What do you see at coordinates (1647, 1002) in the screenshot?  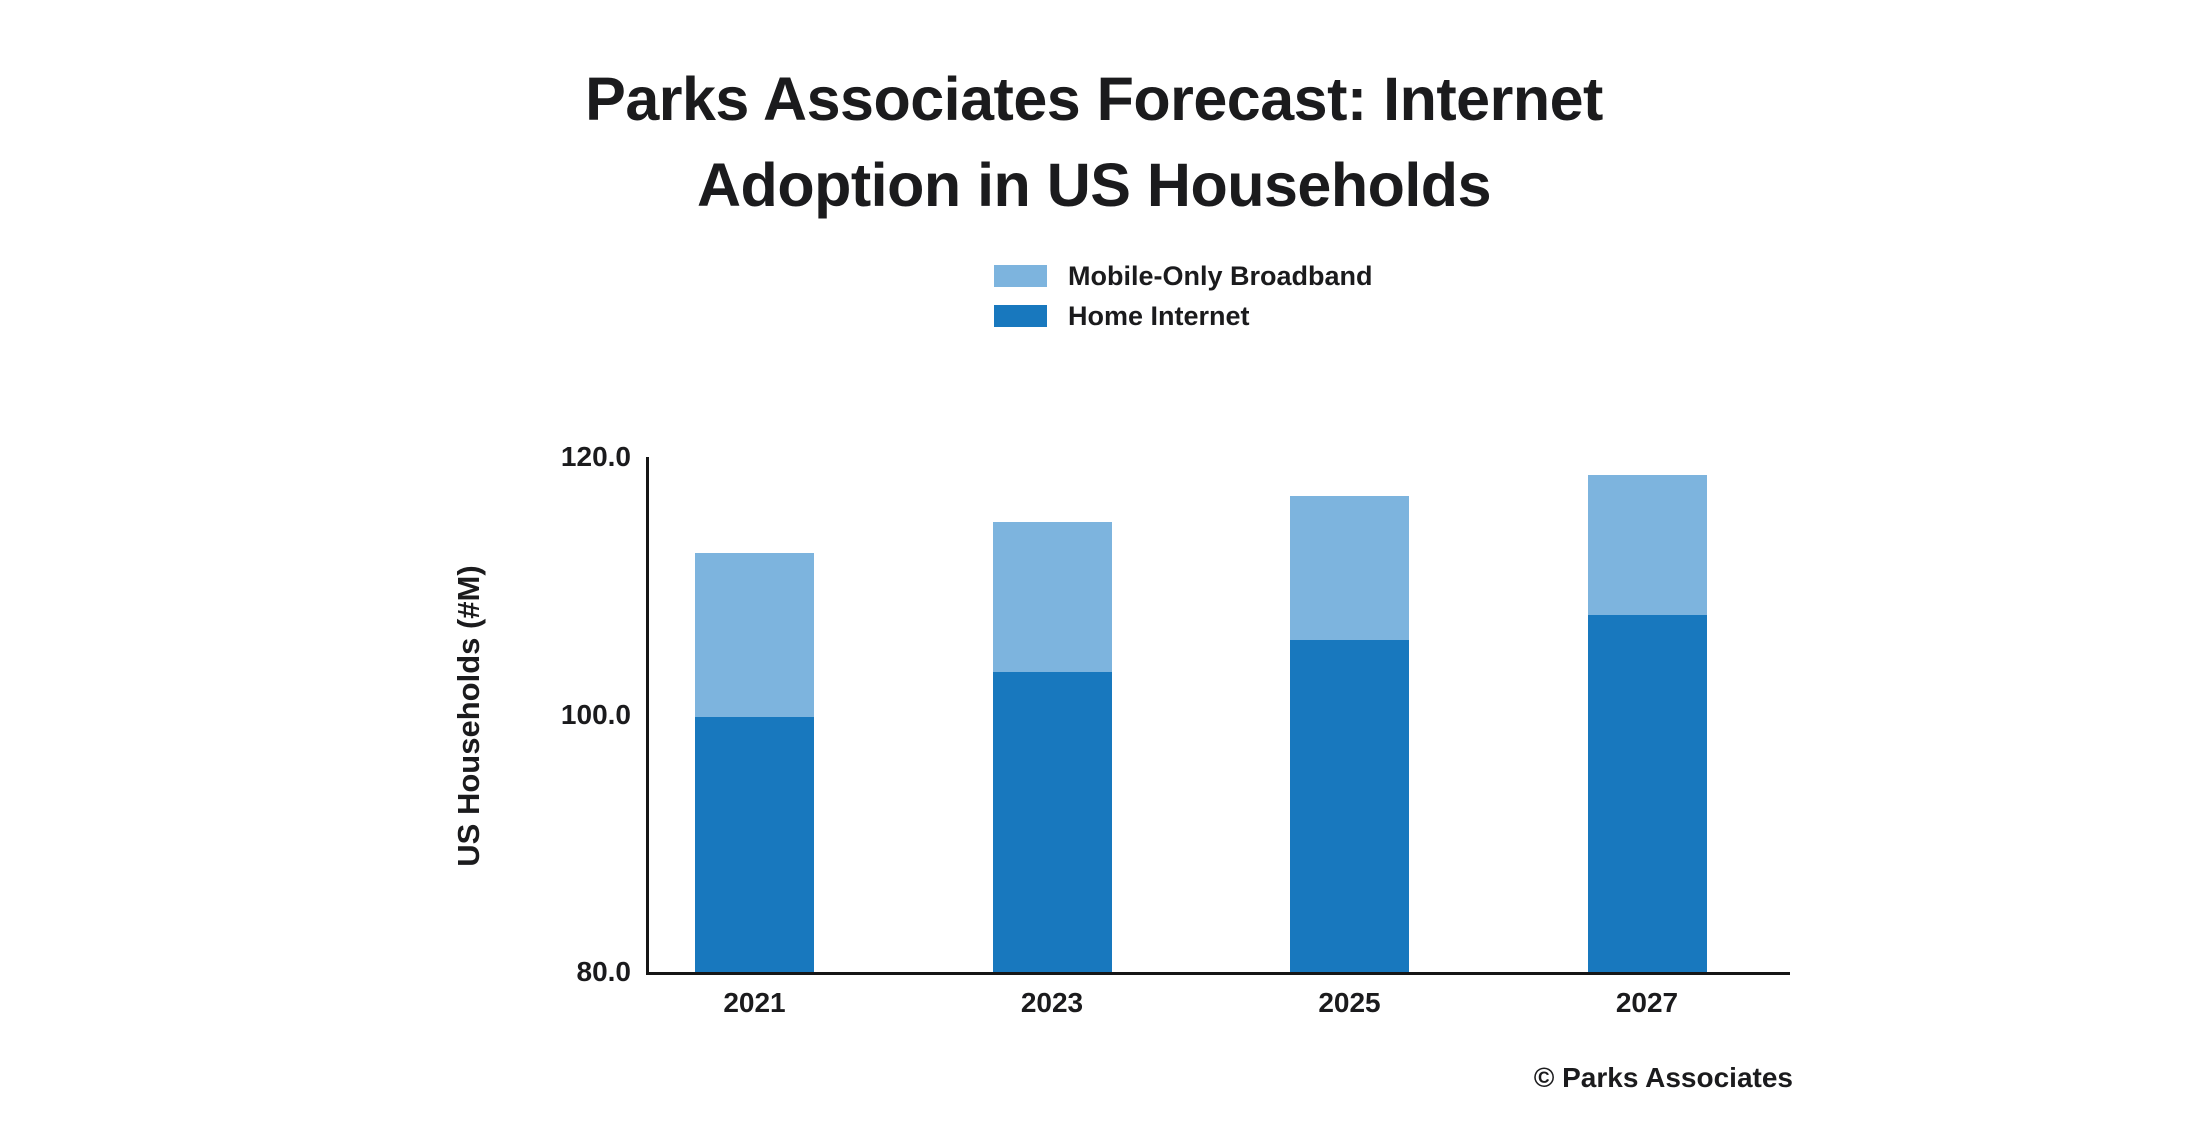 I see `x-tick-label-2027: 2027` at bounding box center [1647, 1002].